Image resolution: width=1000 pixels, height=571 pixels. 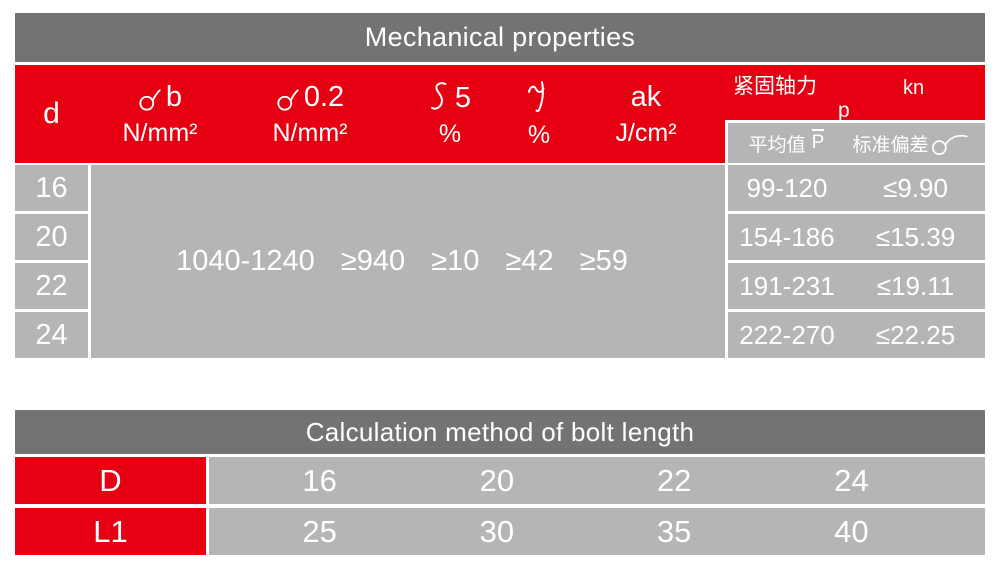 I want to click on d-value: 20, so click(x=497, y=480).